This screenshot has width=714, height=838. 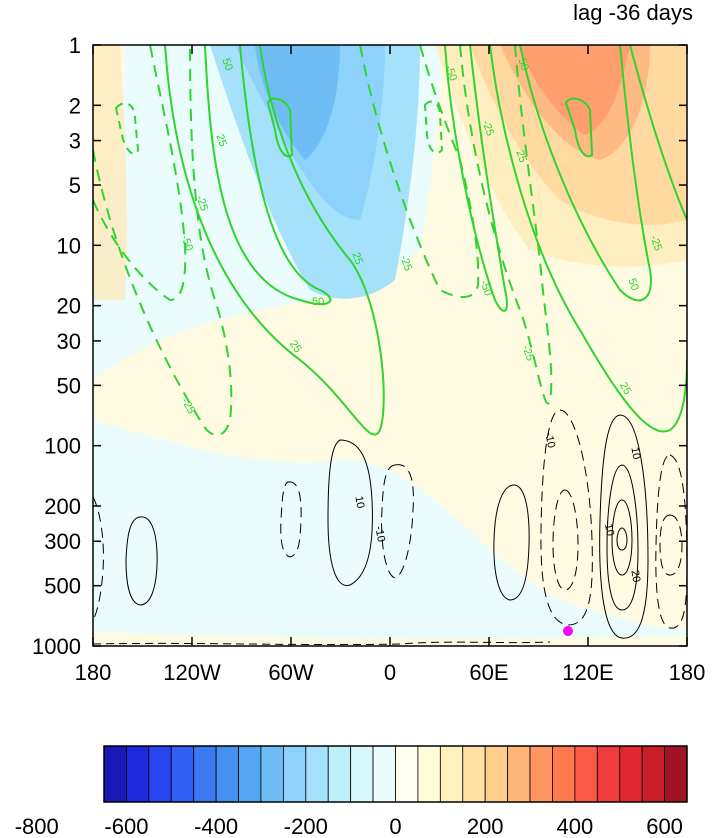 What do you see at coordinates (633, 12) in the screenshot?
I see `chart-title: lag -36 days` at bounding box center [633, 12].